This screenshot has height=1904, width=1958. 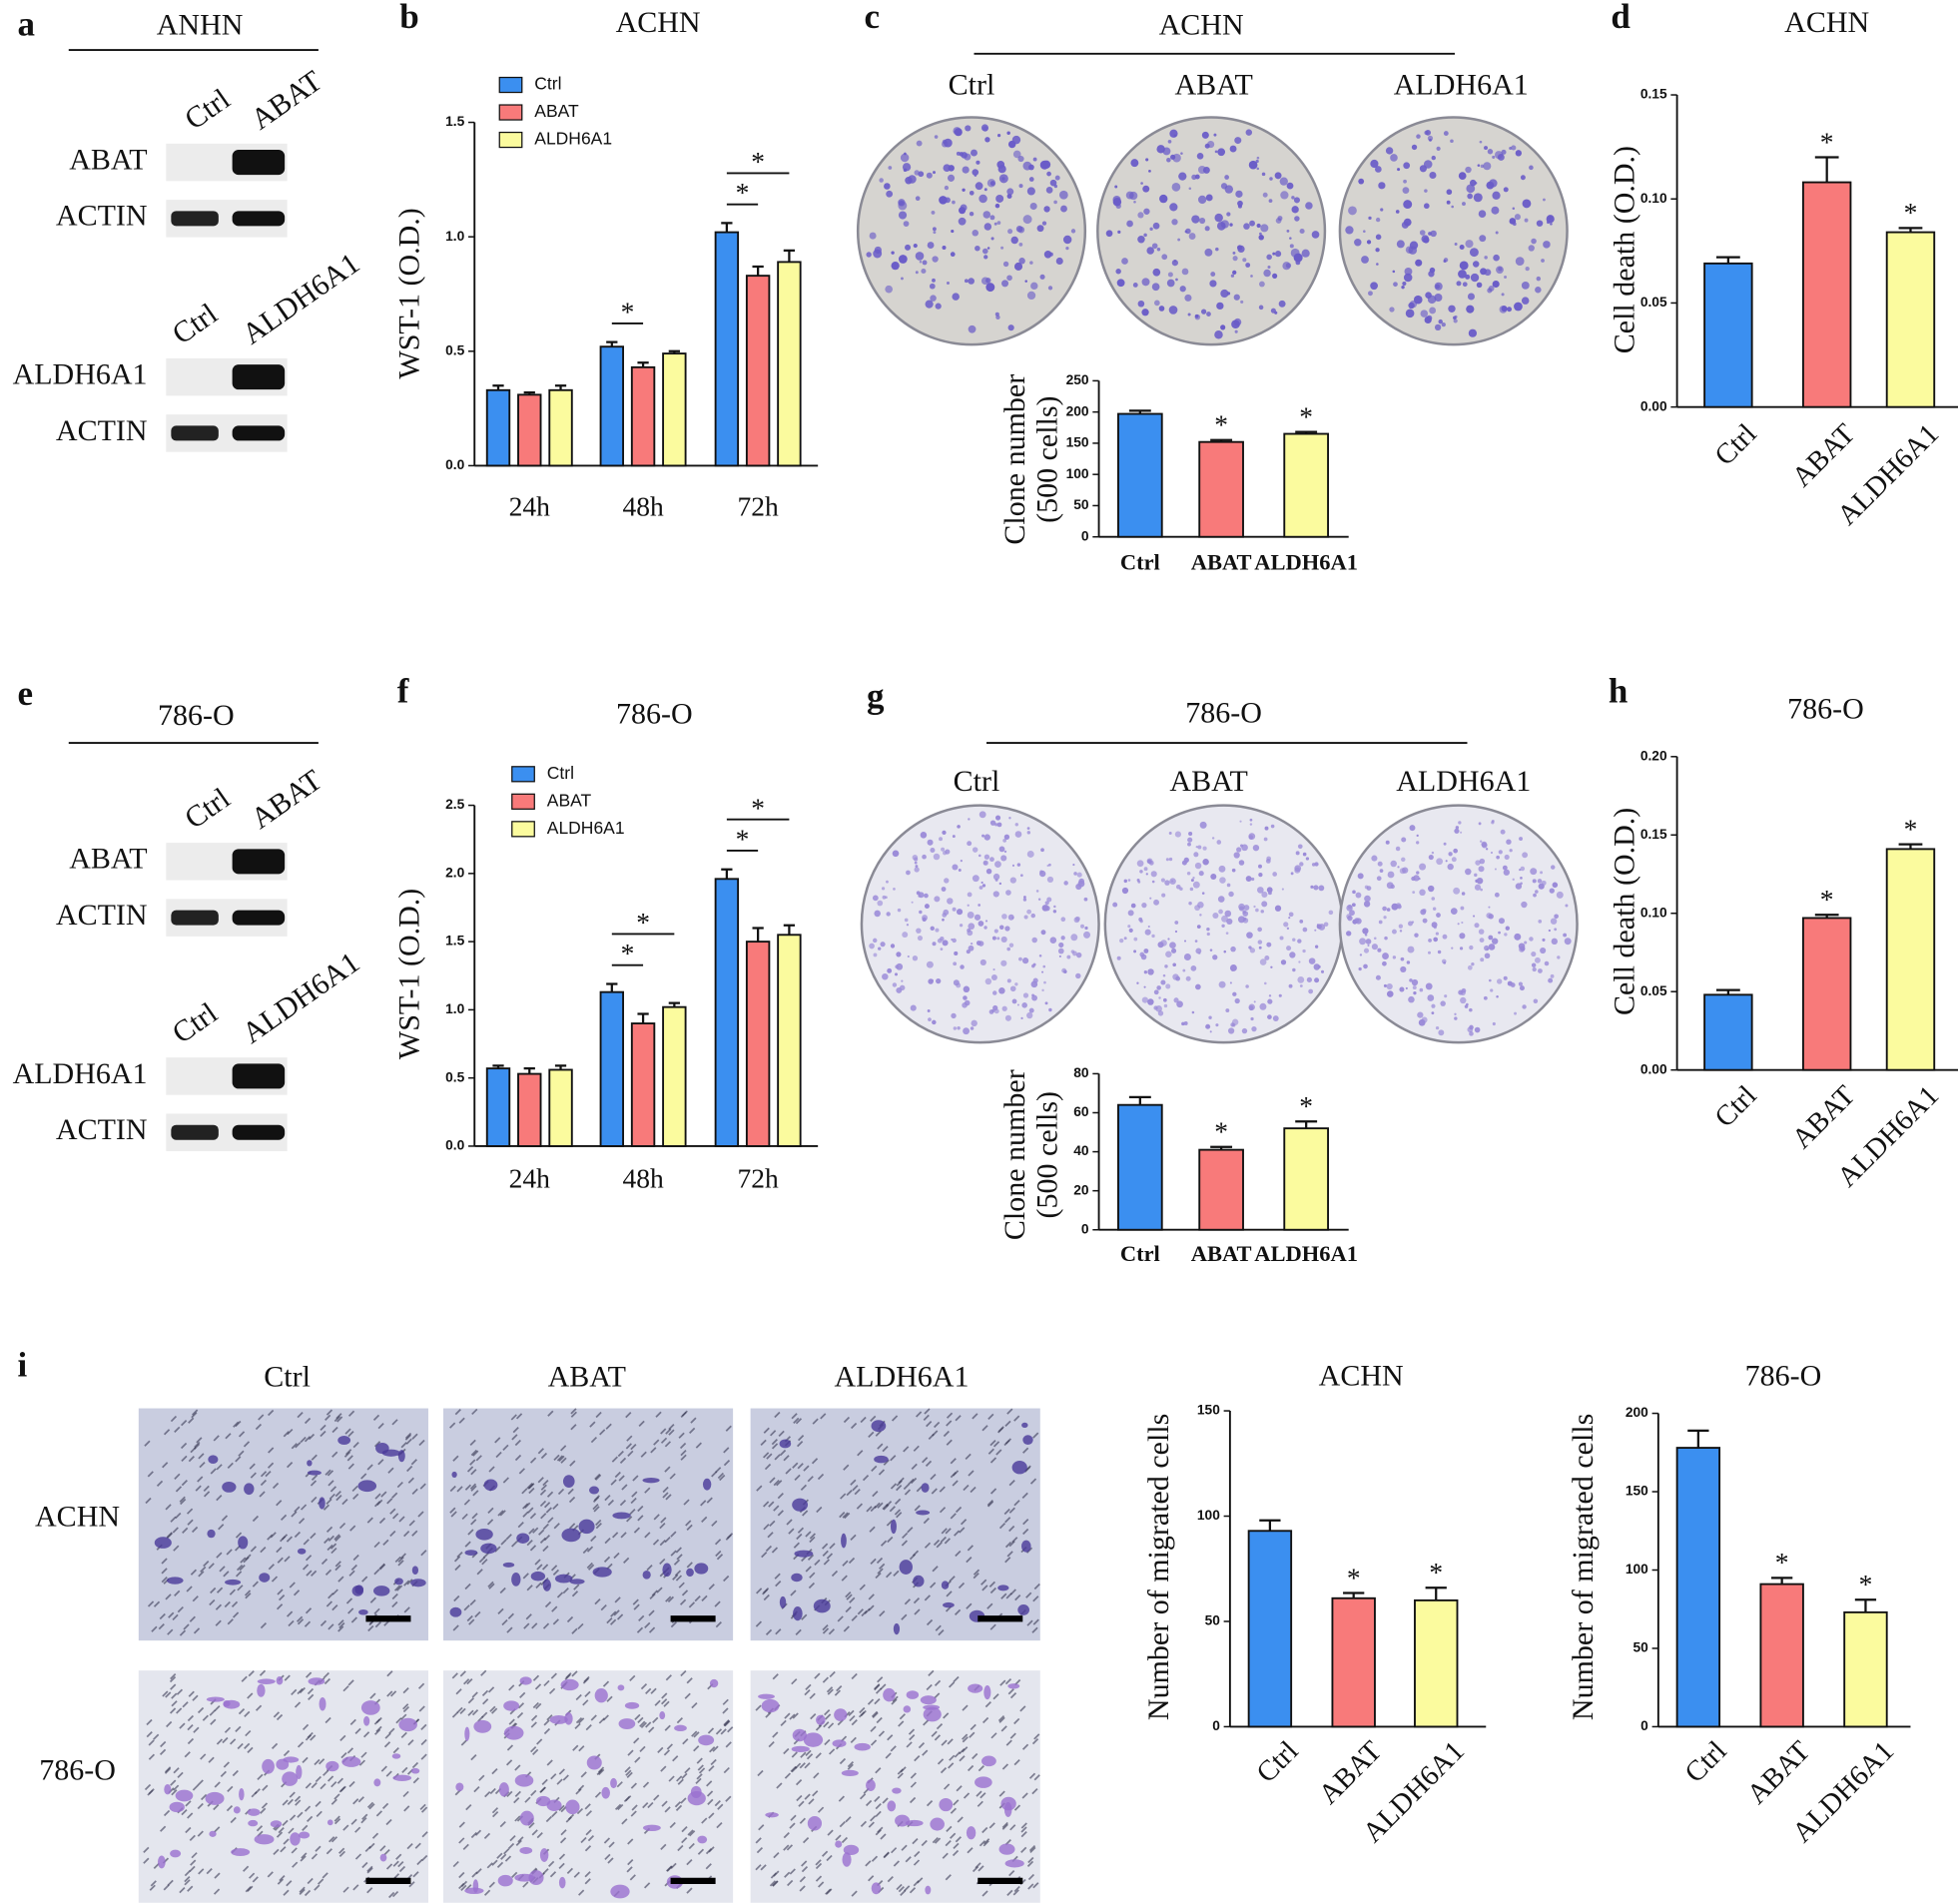 What do you see at coordinates (207, 110) in the screenshot?
I see `lane-label: Ctrl` at bounding box center [207, 110].